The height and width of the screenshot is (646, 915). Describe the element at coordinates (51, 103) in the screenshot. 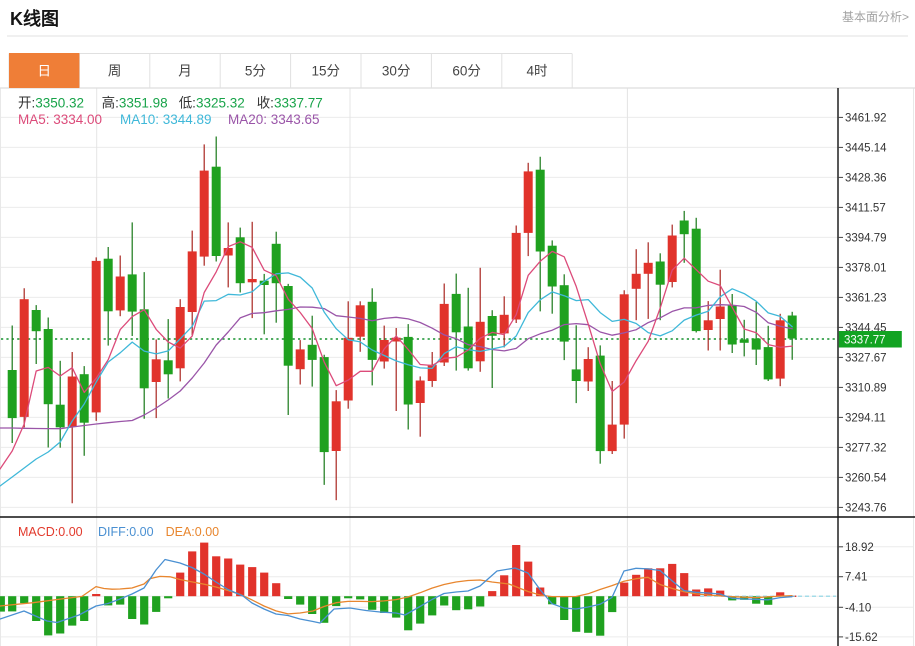

I see `svg-text: 开:3350.32` at that location.